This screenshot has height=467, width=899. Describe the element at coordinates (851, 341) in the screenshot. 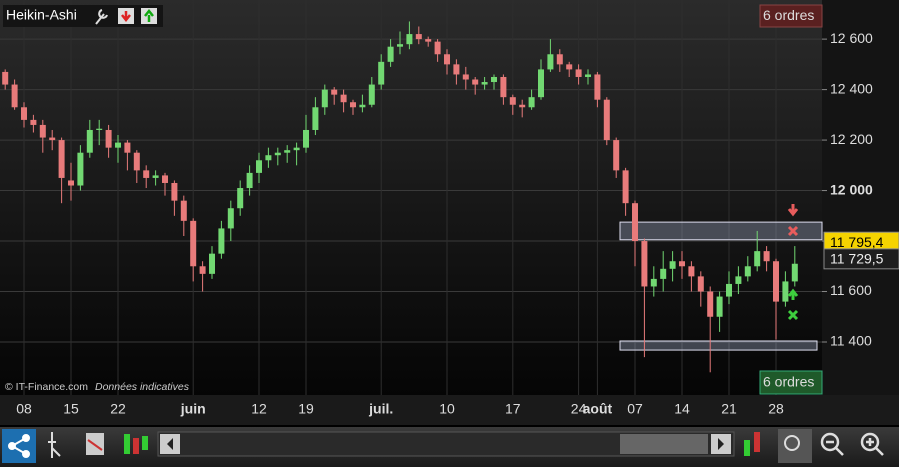

I see `y-tick-label: 11 400` at that location.